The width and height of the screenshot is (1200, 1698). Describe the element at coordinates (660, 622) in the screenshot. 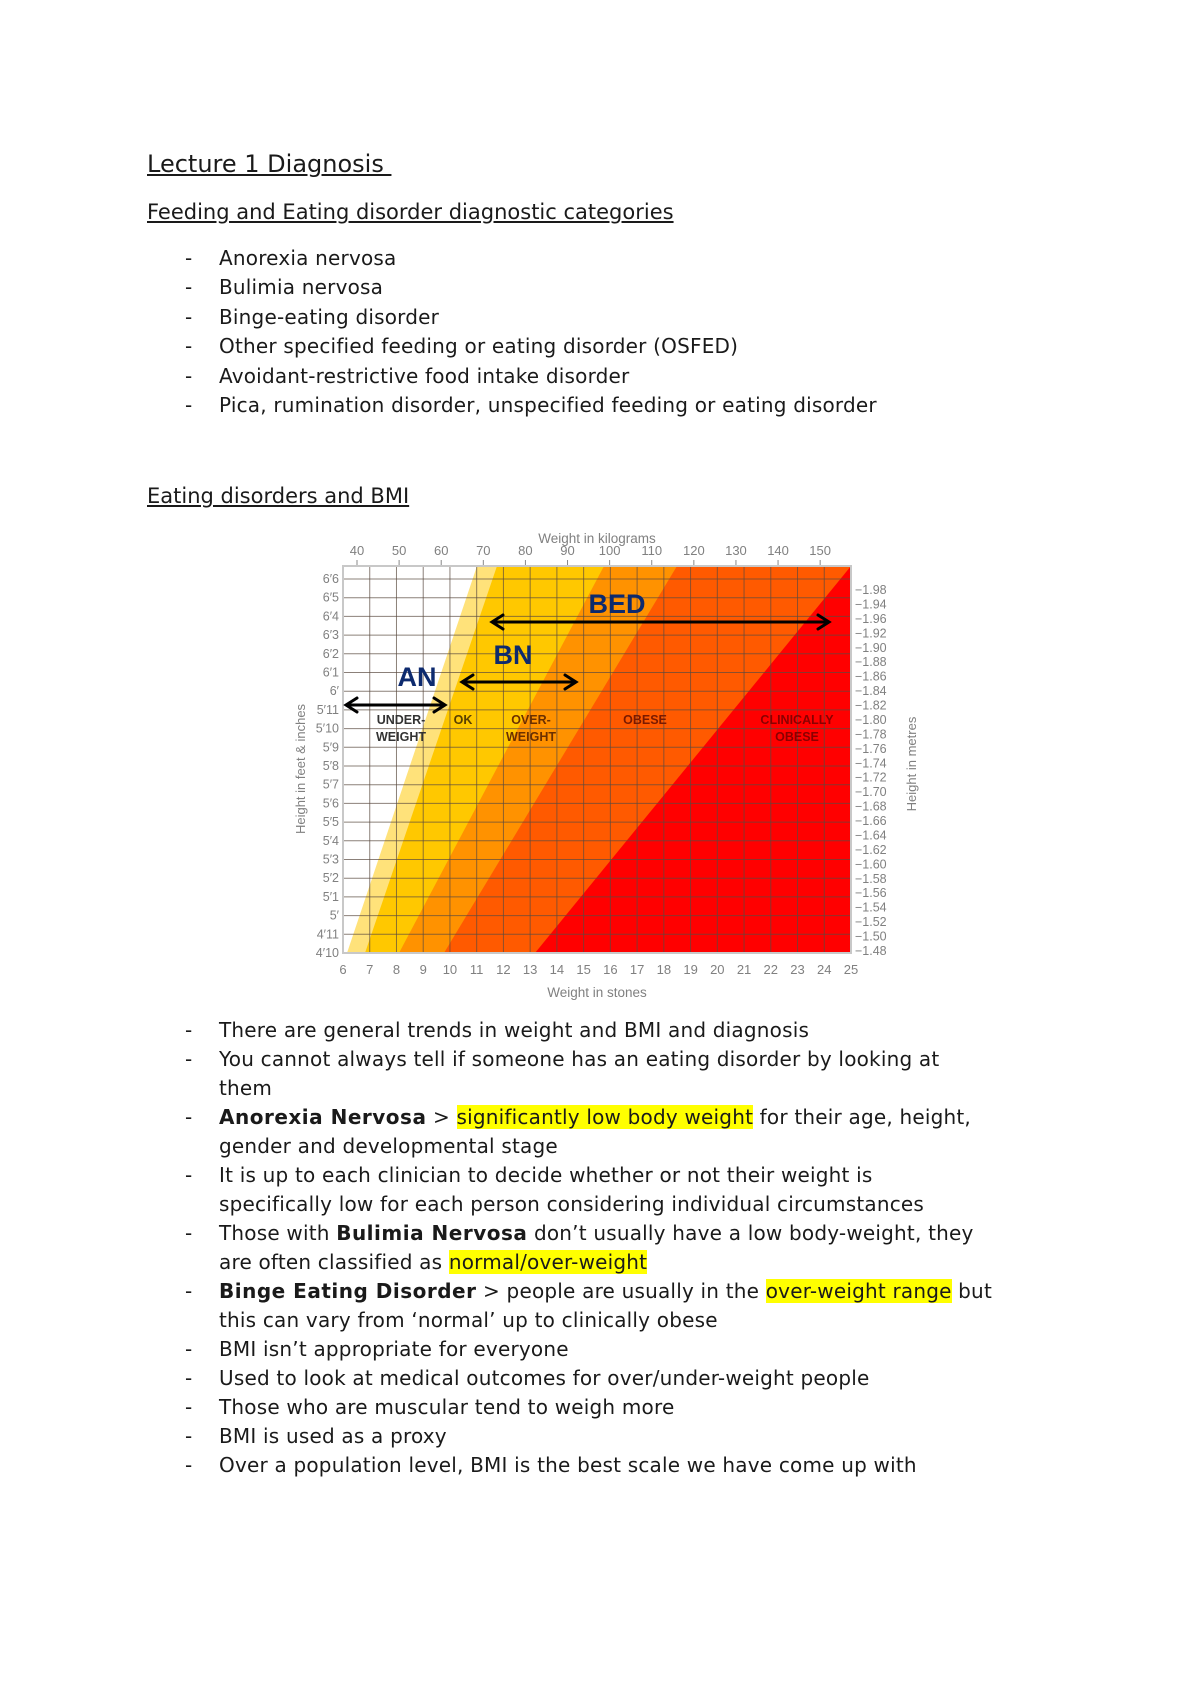

I see `bed-arrow` at that location.